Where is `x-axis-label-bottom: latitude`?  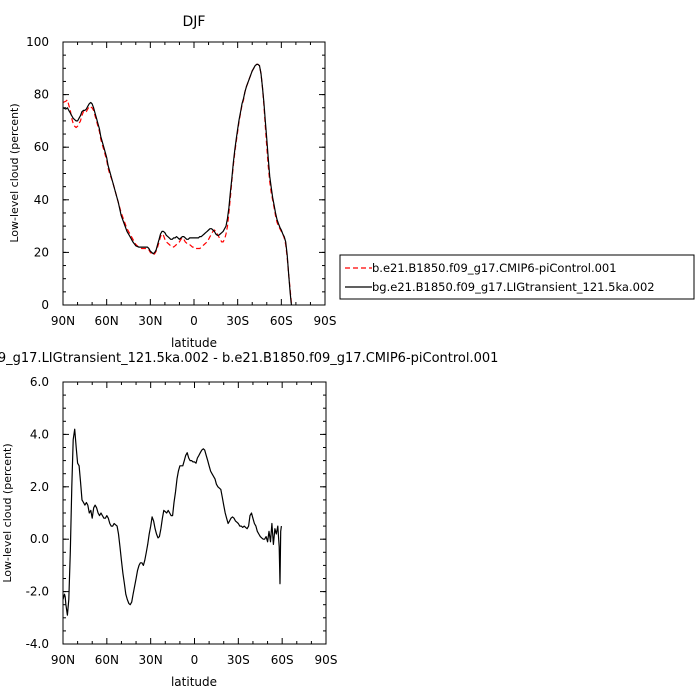 x-axis-label-bottom: latitude is located at coordinates (194, 682).